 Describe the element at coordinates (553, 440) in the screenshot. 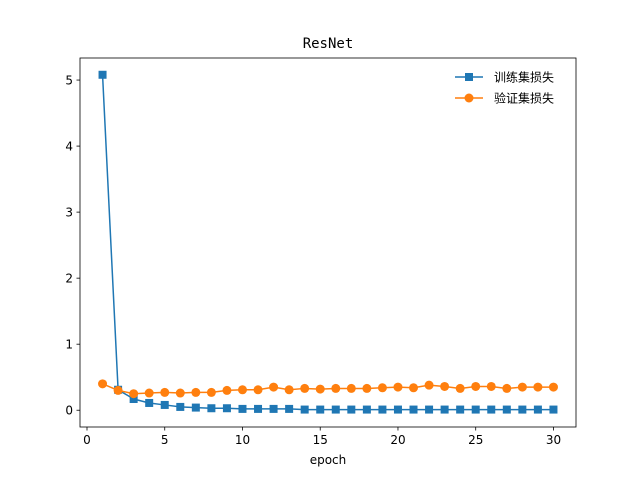

I see `x-tick-label-7: 30` at that location.